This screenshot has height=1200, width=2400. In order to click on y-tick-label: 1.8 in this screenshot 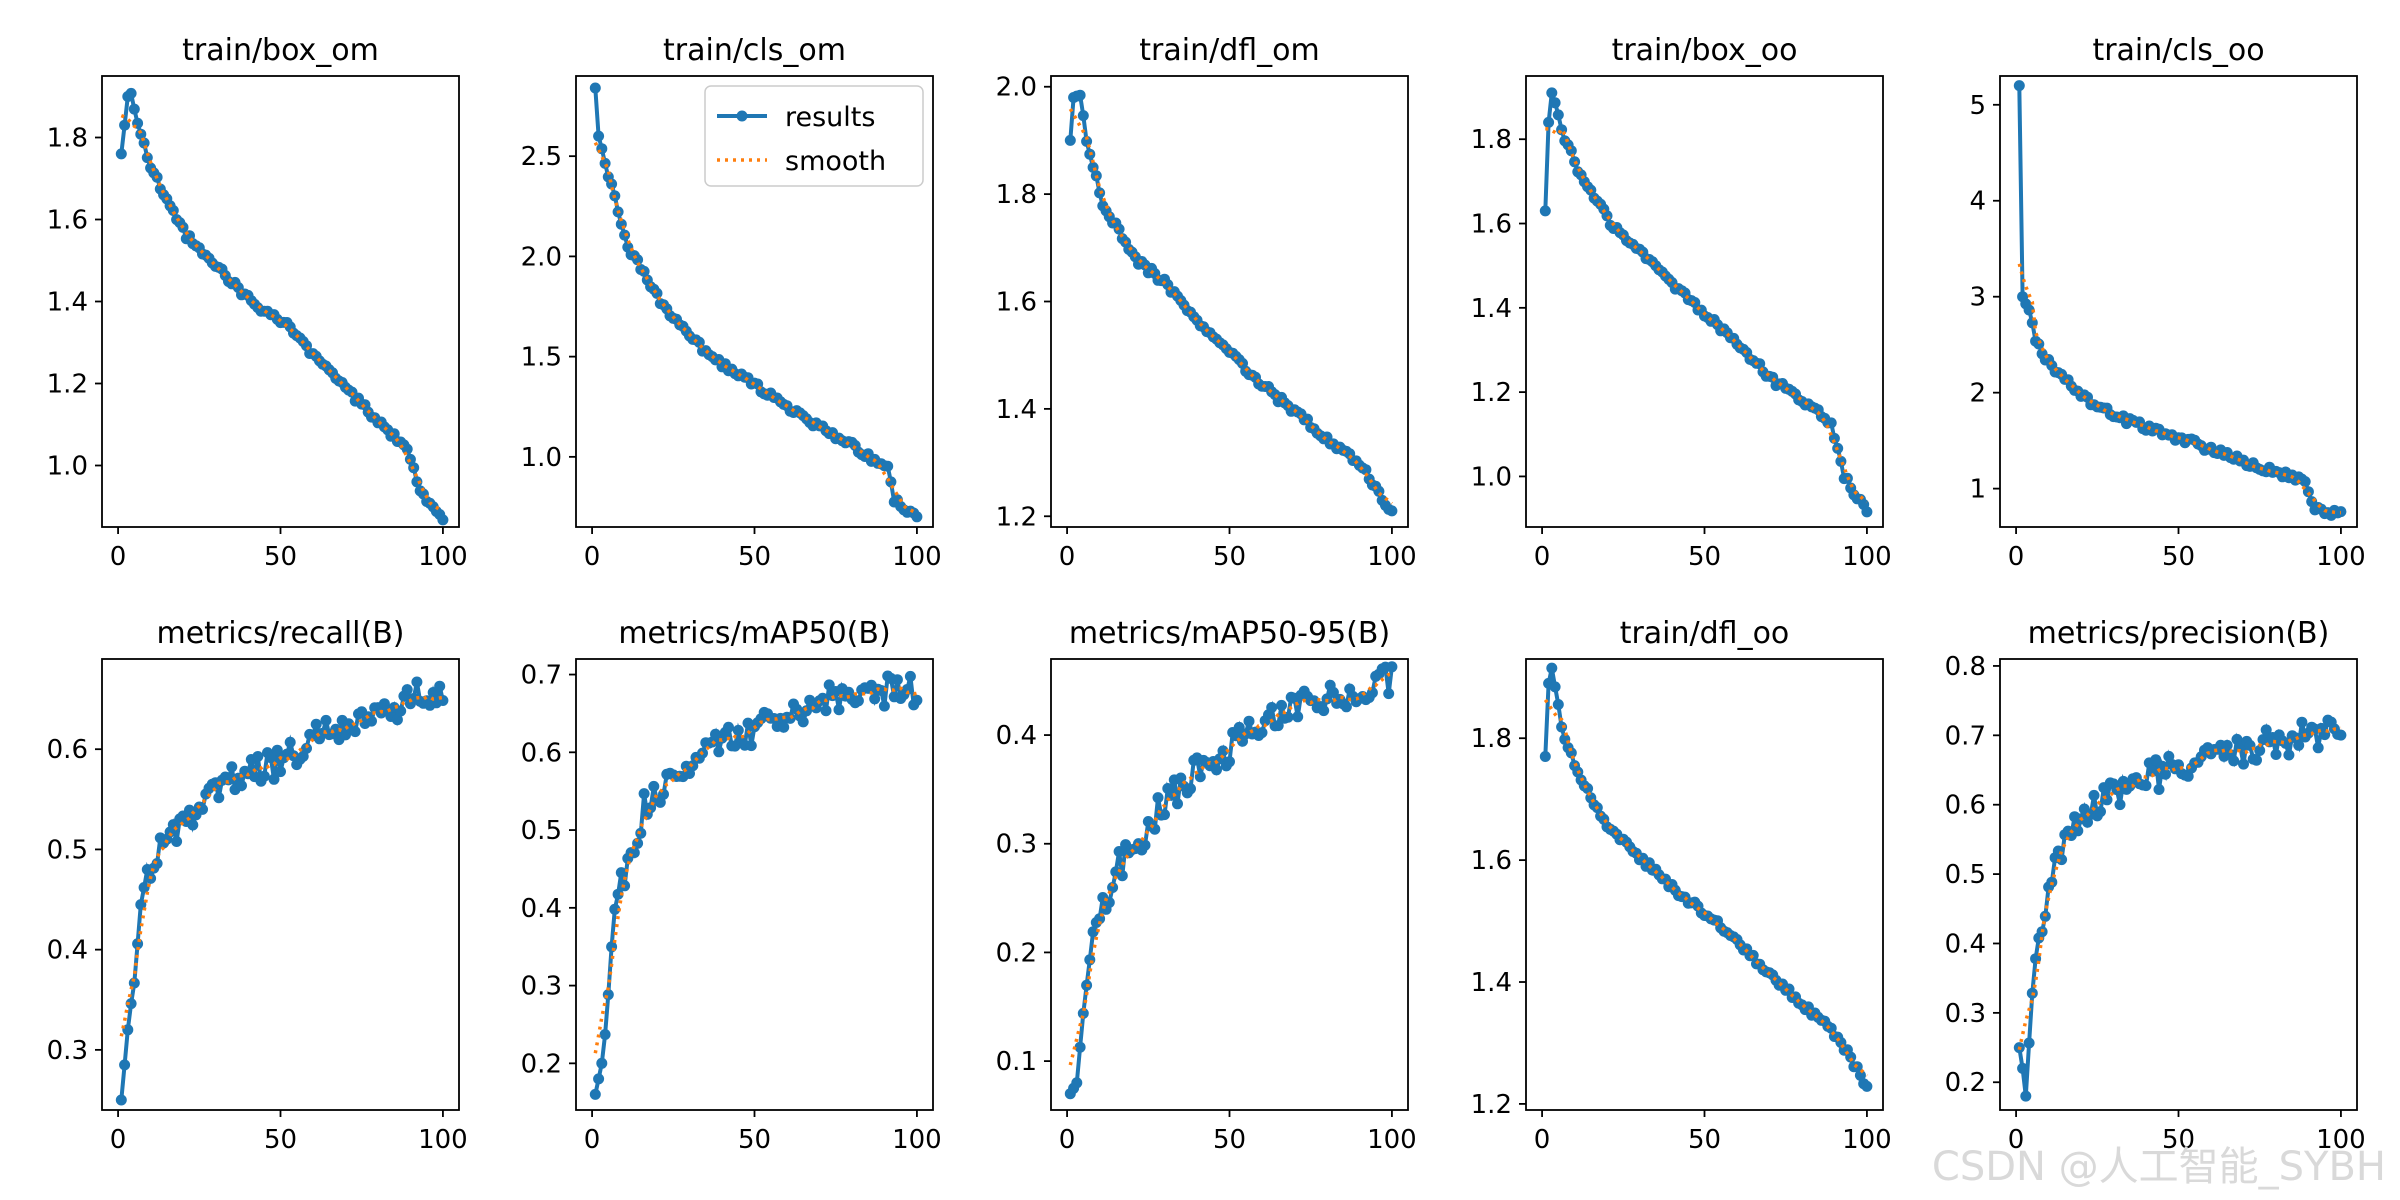, I will do `click(1491, 140)`.